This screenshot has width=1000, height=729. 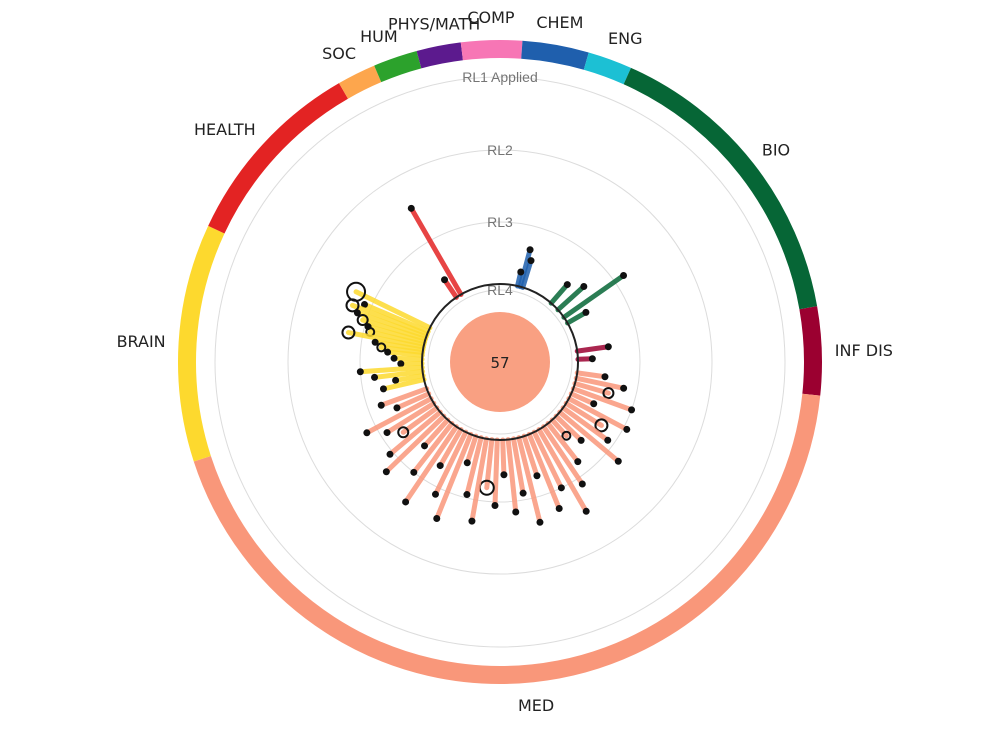 I want to click on segment-arc-eng, so click(x=607, y=68).